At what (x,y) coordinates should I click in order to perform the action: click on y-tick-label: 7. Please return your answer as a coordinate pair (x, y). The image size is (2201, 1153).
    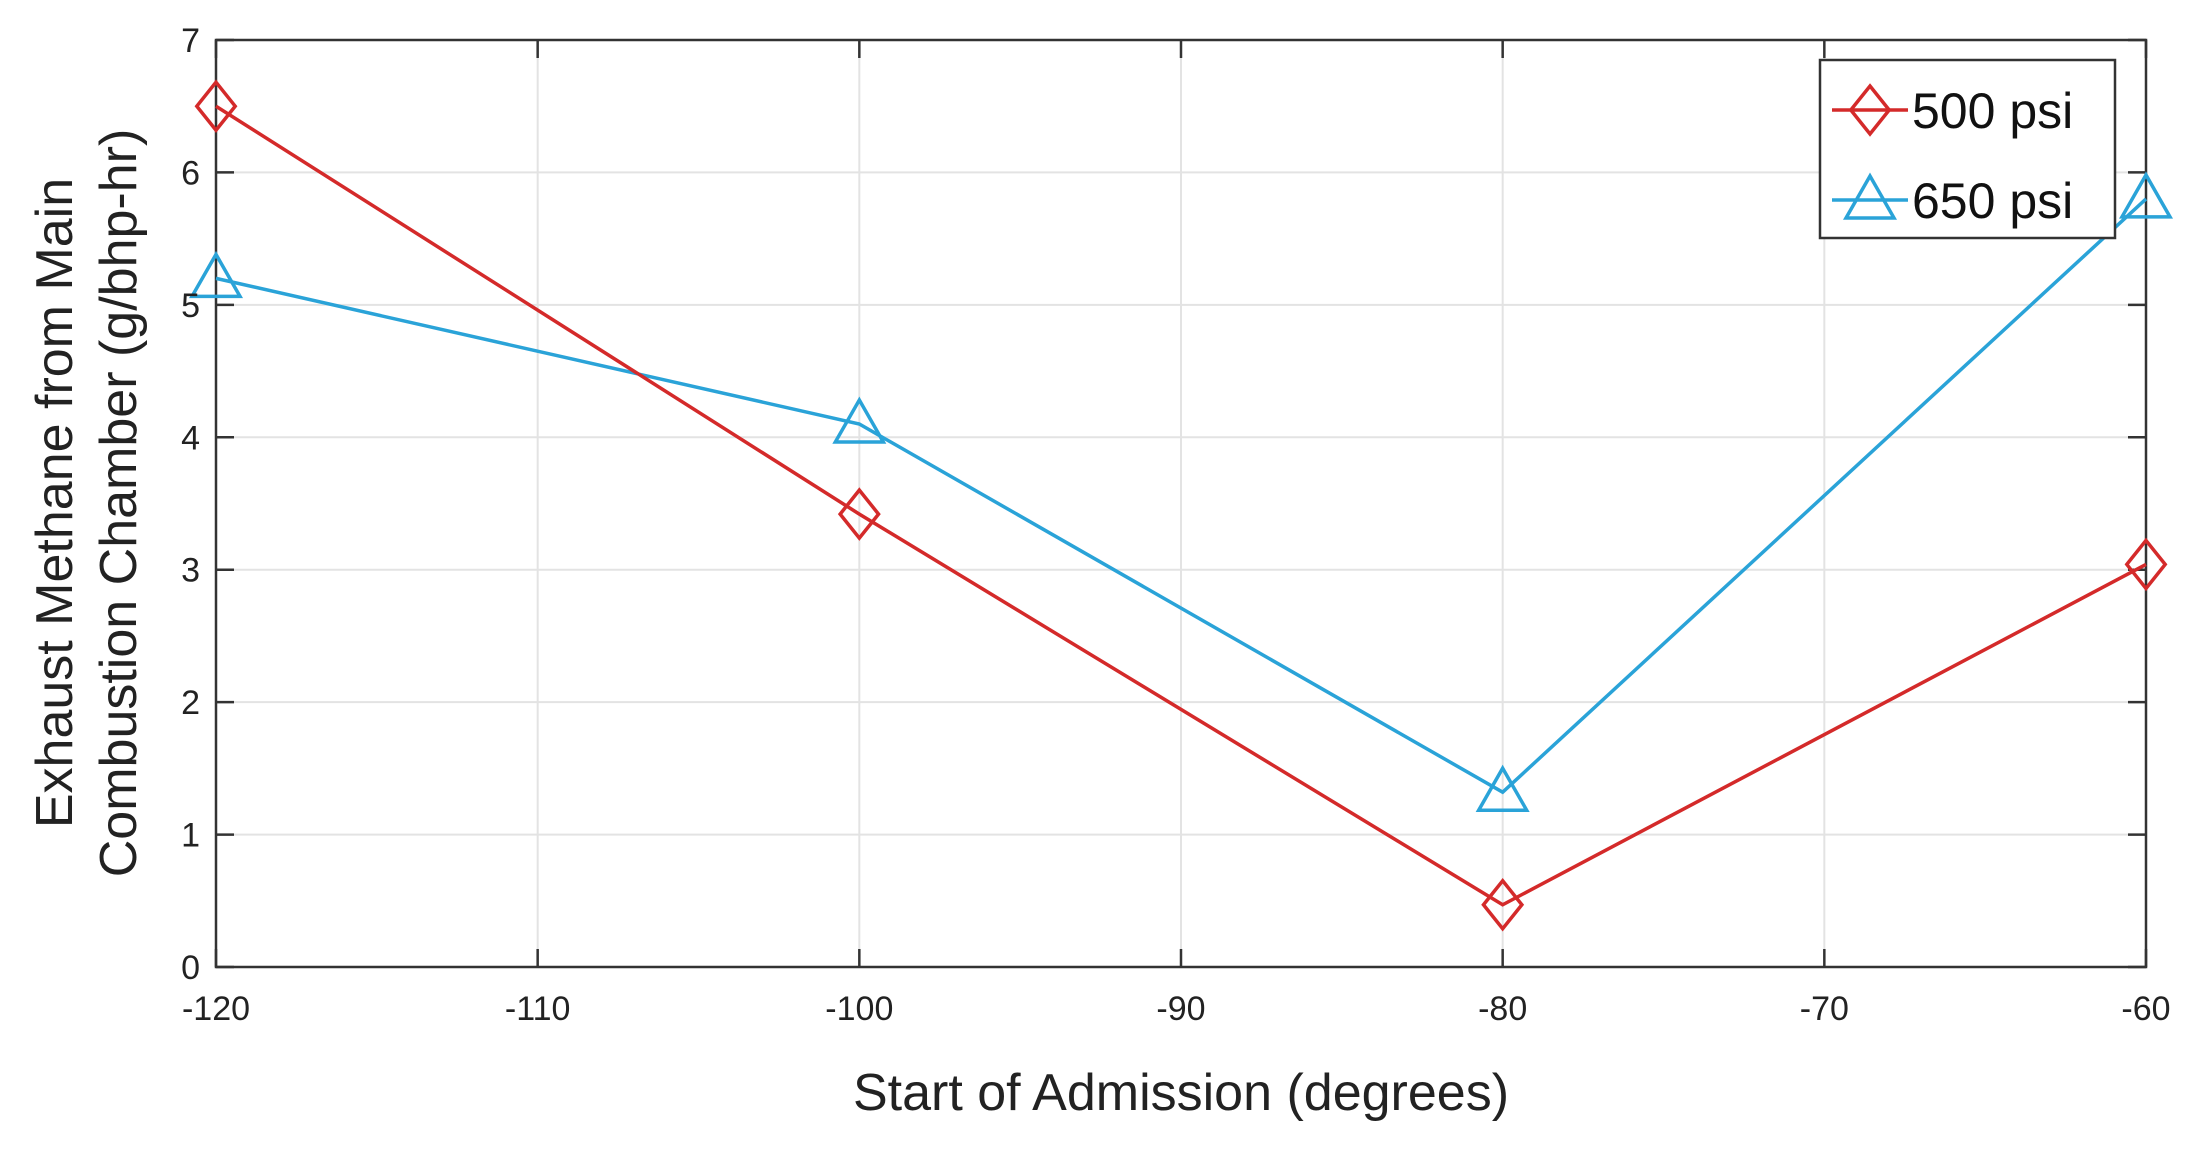
    Looking at the image, I should click on (190, 41).